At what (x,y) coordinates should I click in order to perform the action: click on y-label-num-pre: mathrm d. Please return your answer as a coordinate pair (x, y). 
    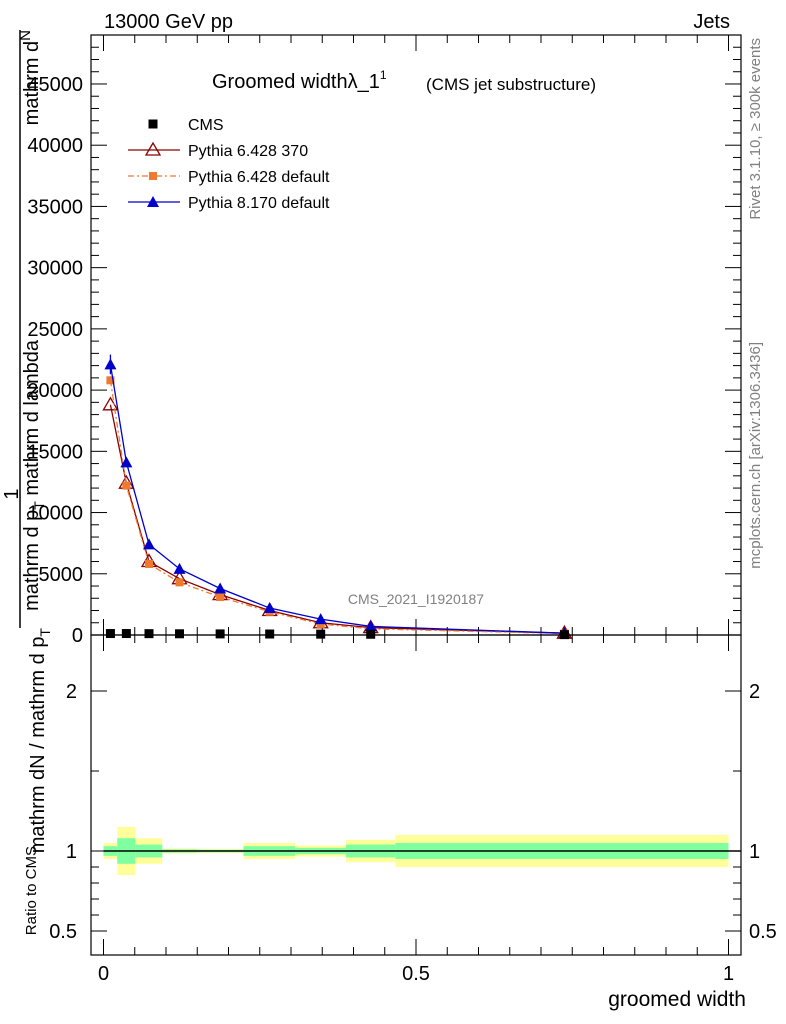
    Looking at the image, I should click on (32, 83).